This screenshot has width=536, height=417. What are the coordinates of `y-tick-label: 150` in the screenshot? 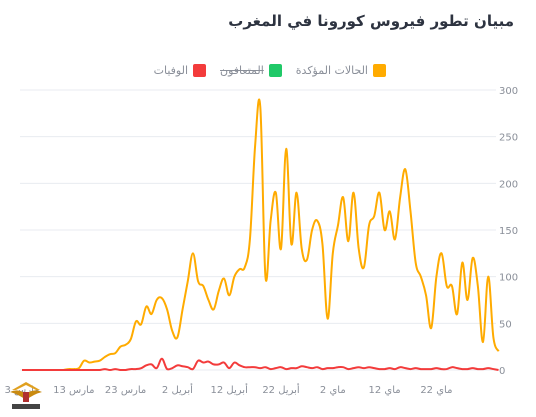 It's located at (508, 231).